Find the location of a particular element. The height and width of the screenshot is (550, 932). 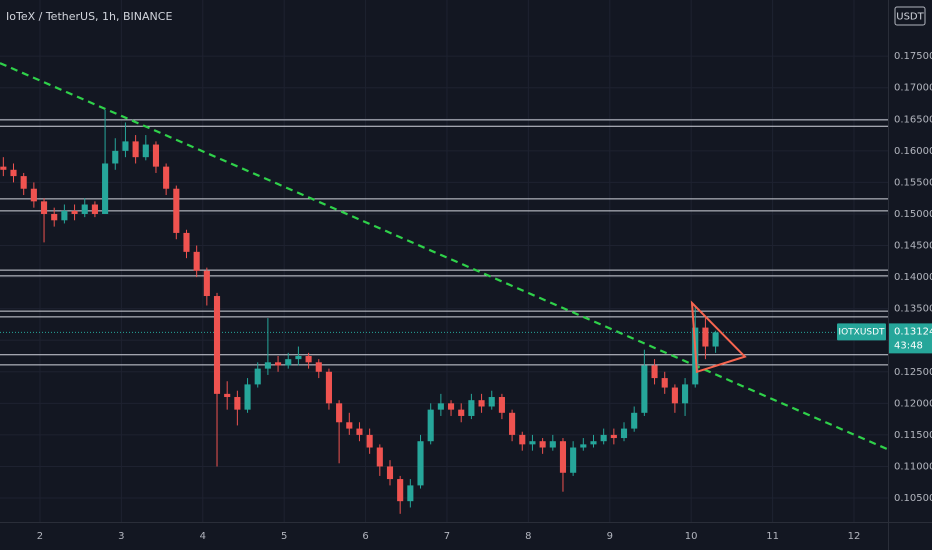

x-tick-label: 8 is located at coordinates (528, 536).